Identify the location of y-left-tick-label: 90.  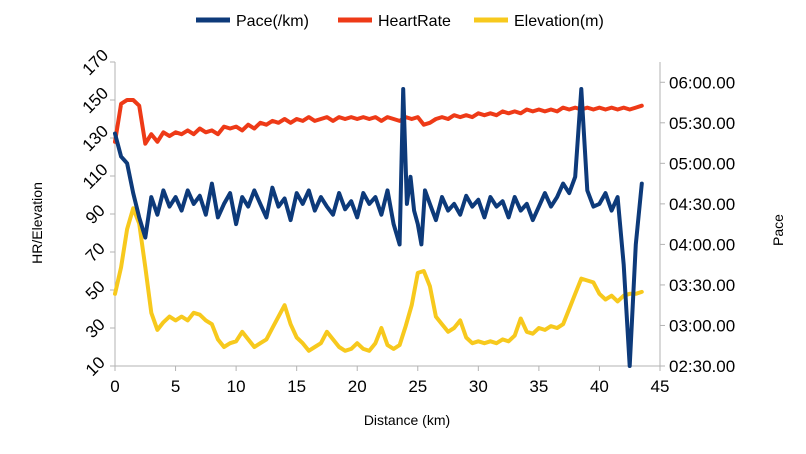
(95, 214).